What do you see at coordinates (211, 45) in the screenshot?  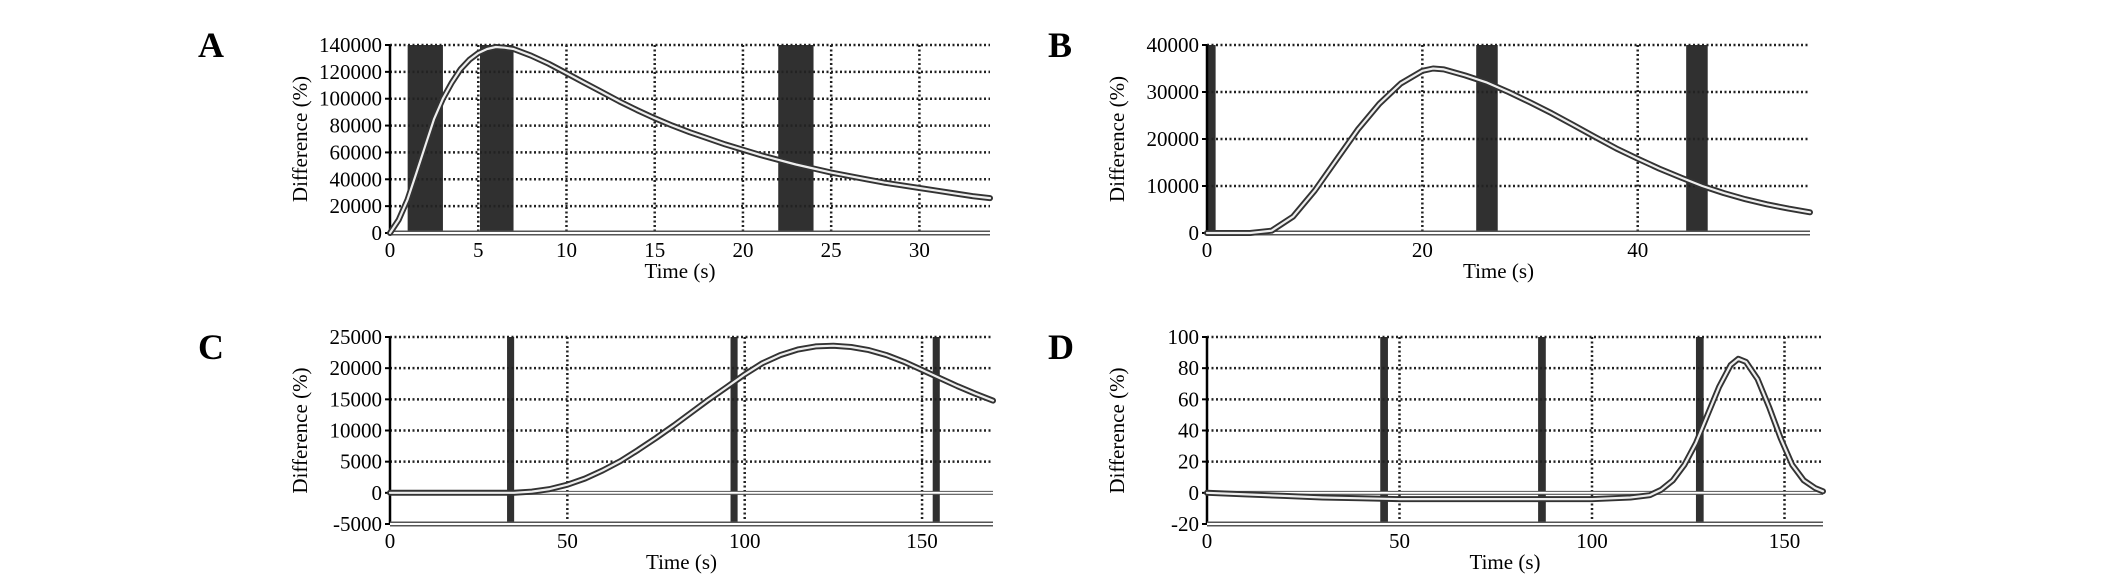 I see `panel-label: A` at bounding box center [211, 45].